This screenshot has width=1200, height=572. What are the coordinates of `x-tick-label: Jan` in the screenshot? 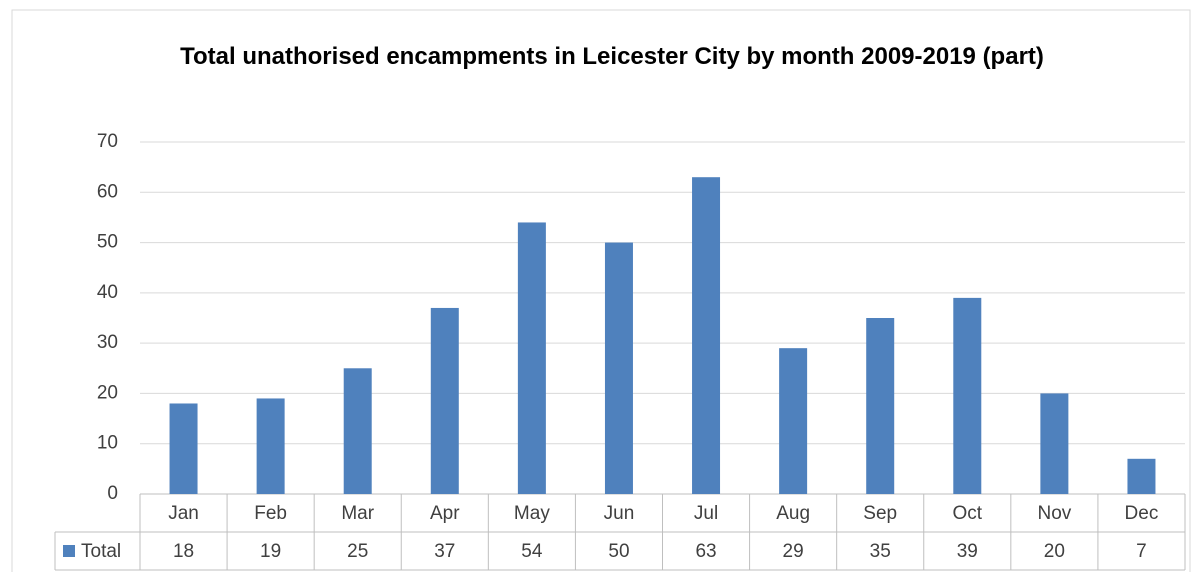 It's located at (183, 513).